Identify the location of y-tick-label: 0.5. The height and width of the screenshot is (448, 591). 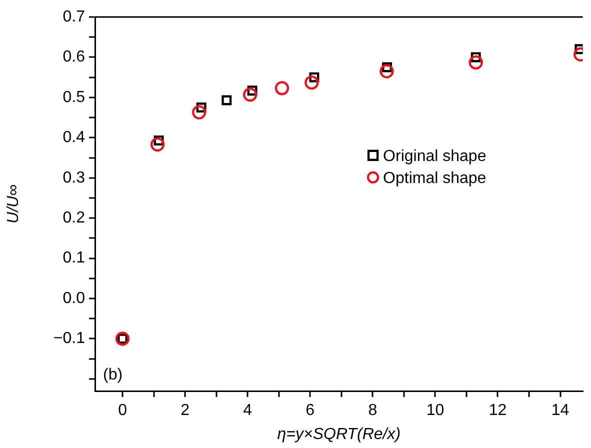
(74, 97).